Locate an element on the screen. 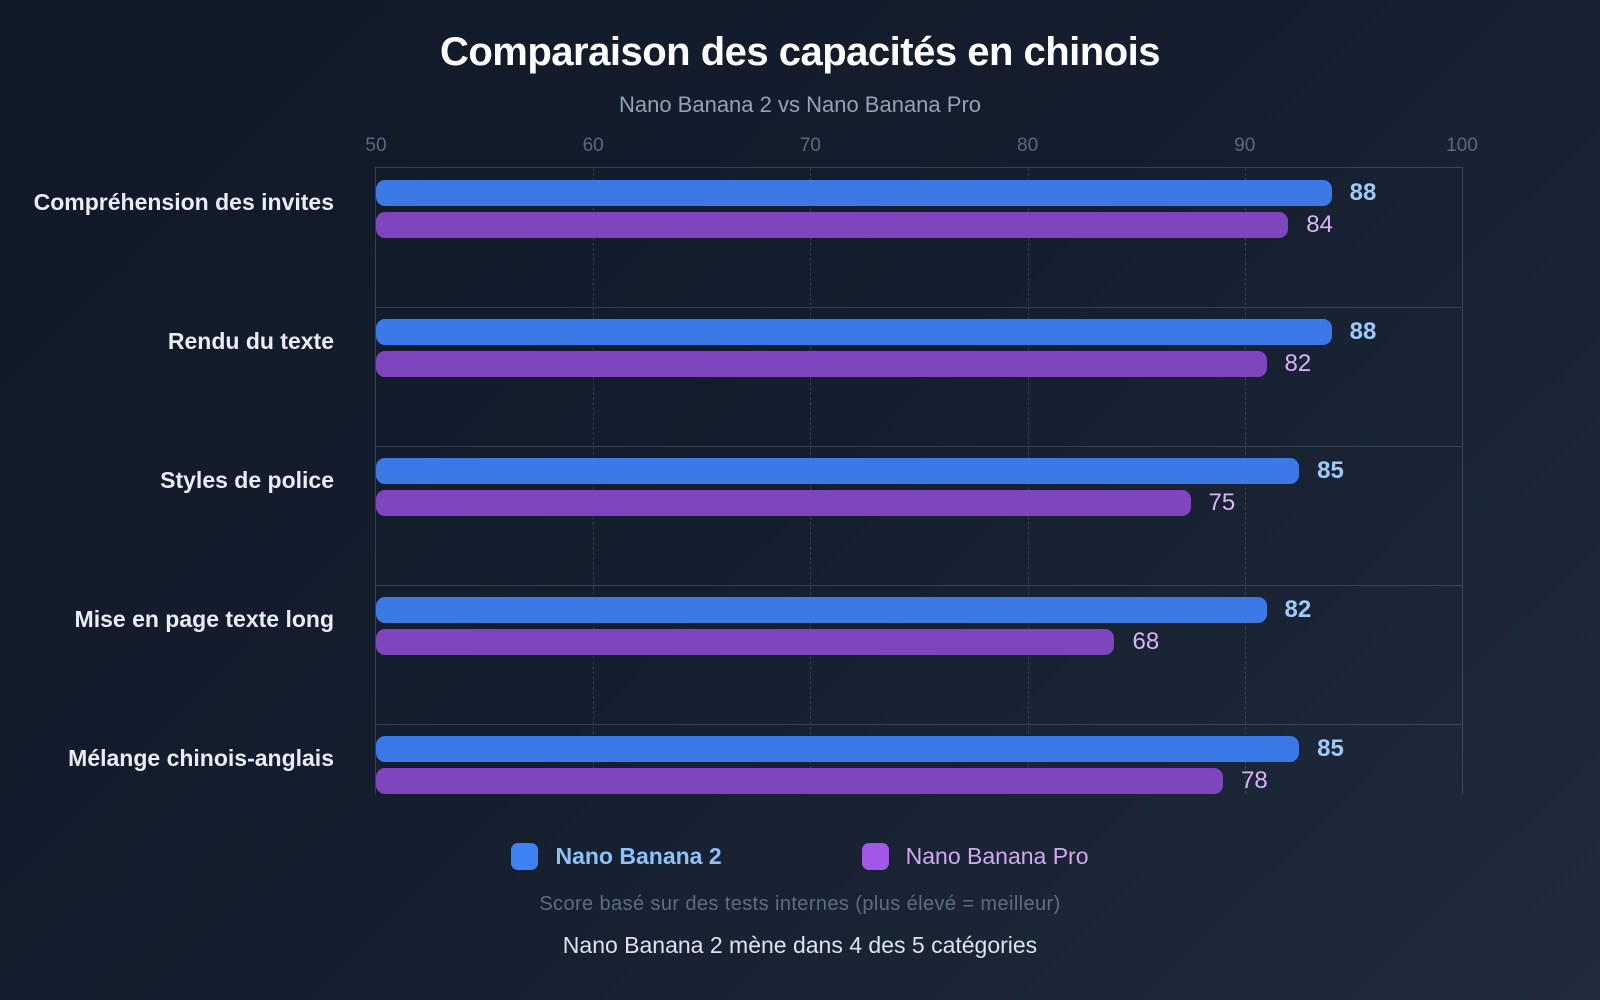 The height and width of the screenshot is (1000, 1600). category-label: Styles de police is located at coordinates (247, 479).